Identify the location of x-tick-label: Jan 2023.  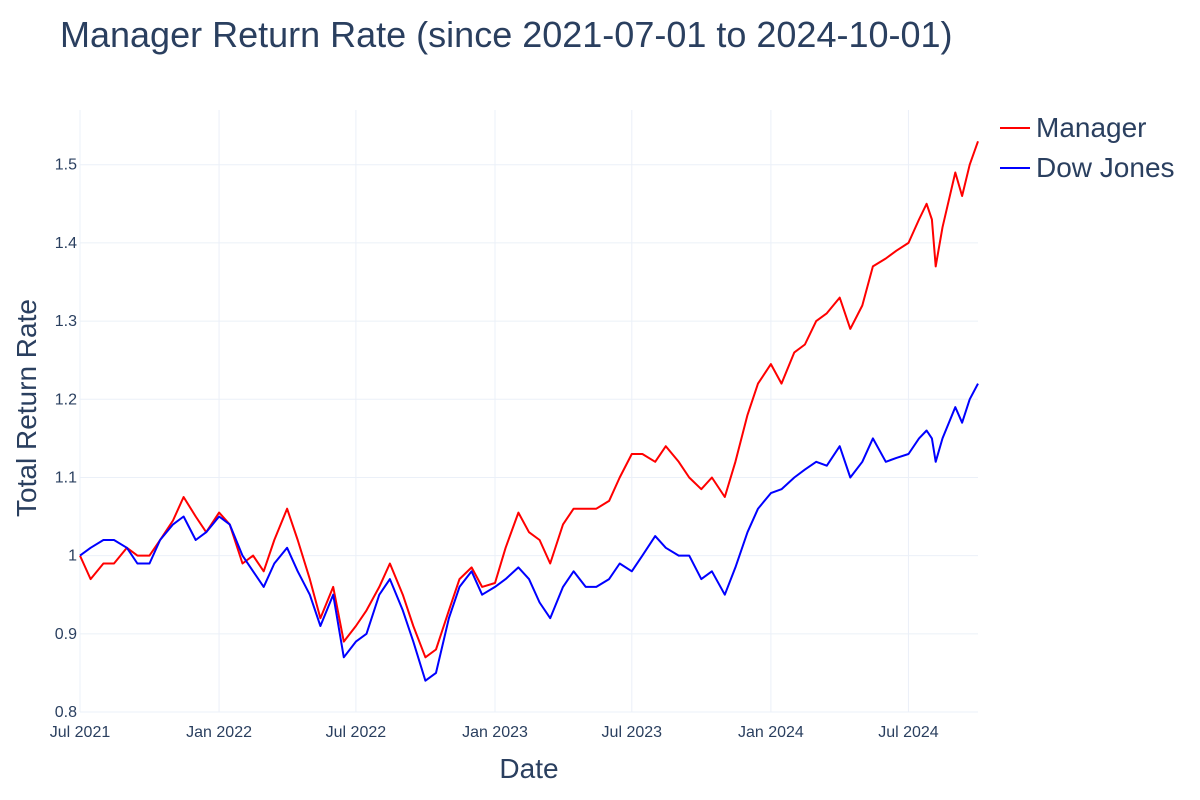
(495, 732).